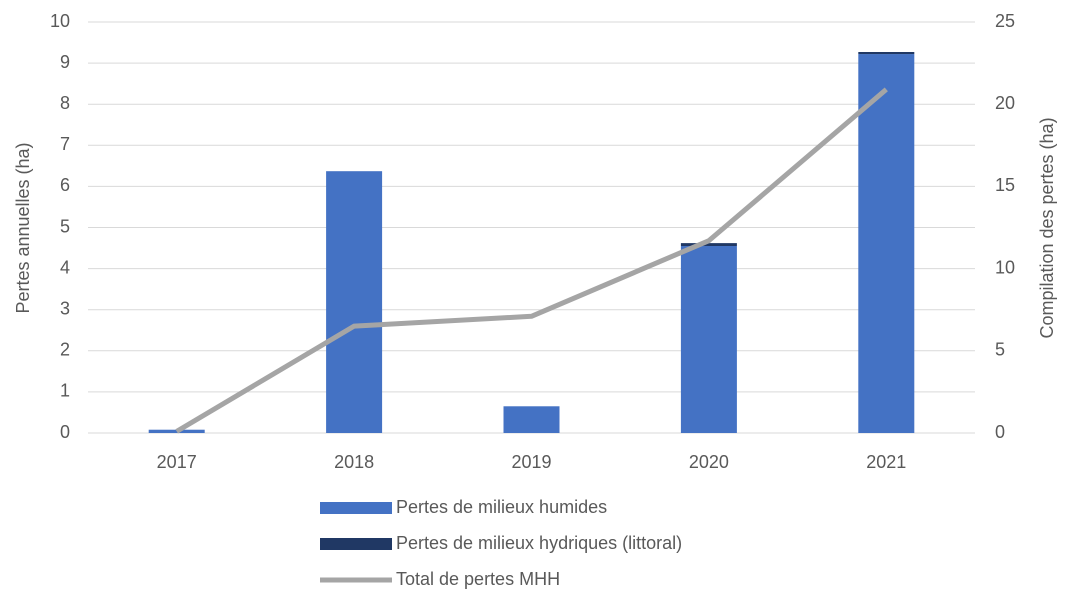 The image size is (1067, 590). Describe the element at coordinates (539, 543) in the screenshot. I see `legend-label: Pertes de milieux hydriques (littoral)` at that location.